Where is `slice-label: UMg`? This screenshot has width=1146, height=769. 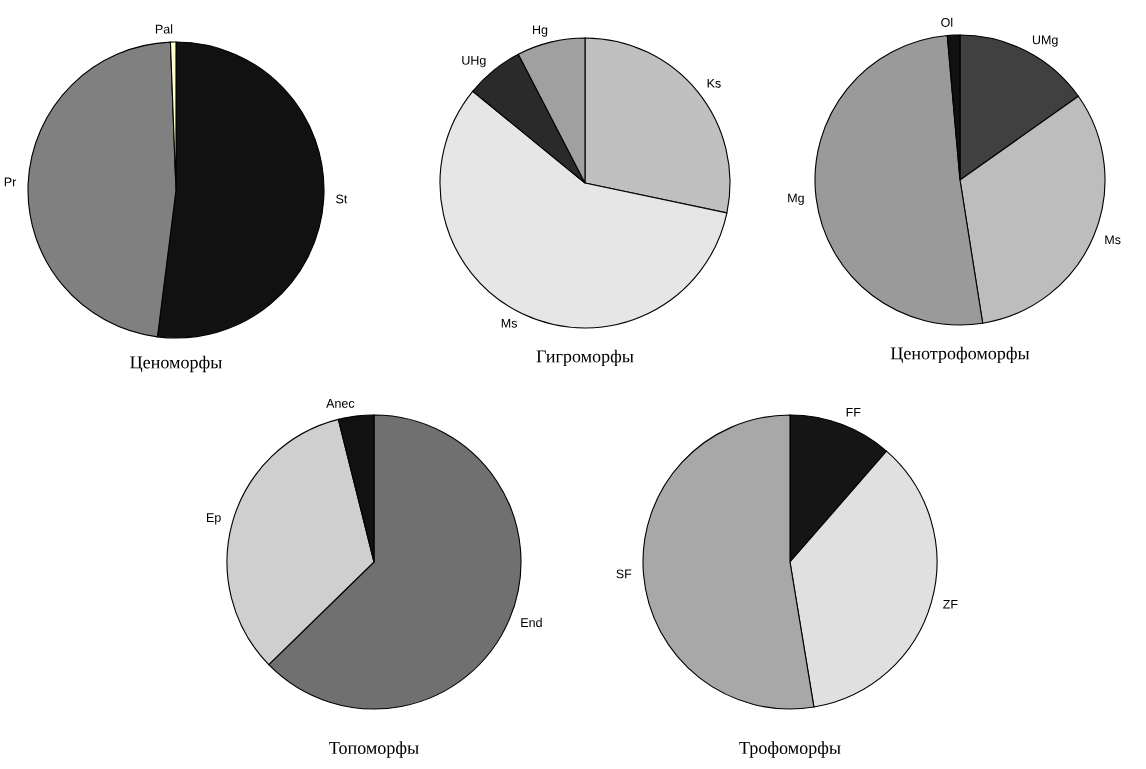 slice-label: UMg is located at coordinates (1045, 41).